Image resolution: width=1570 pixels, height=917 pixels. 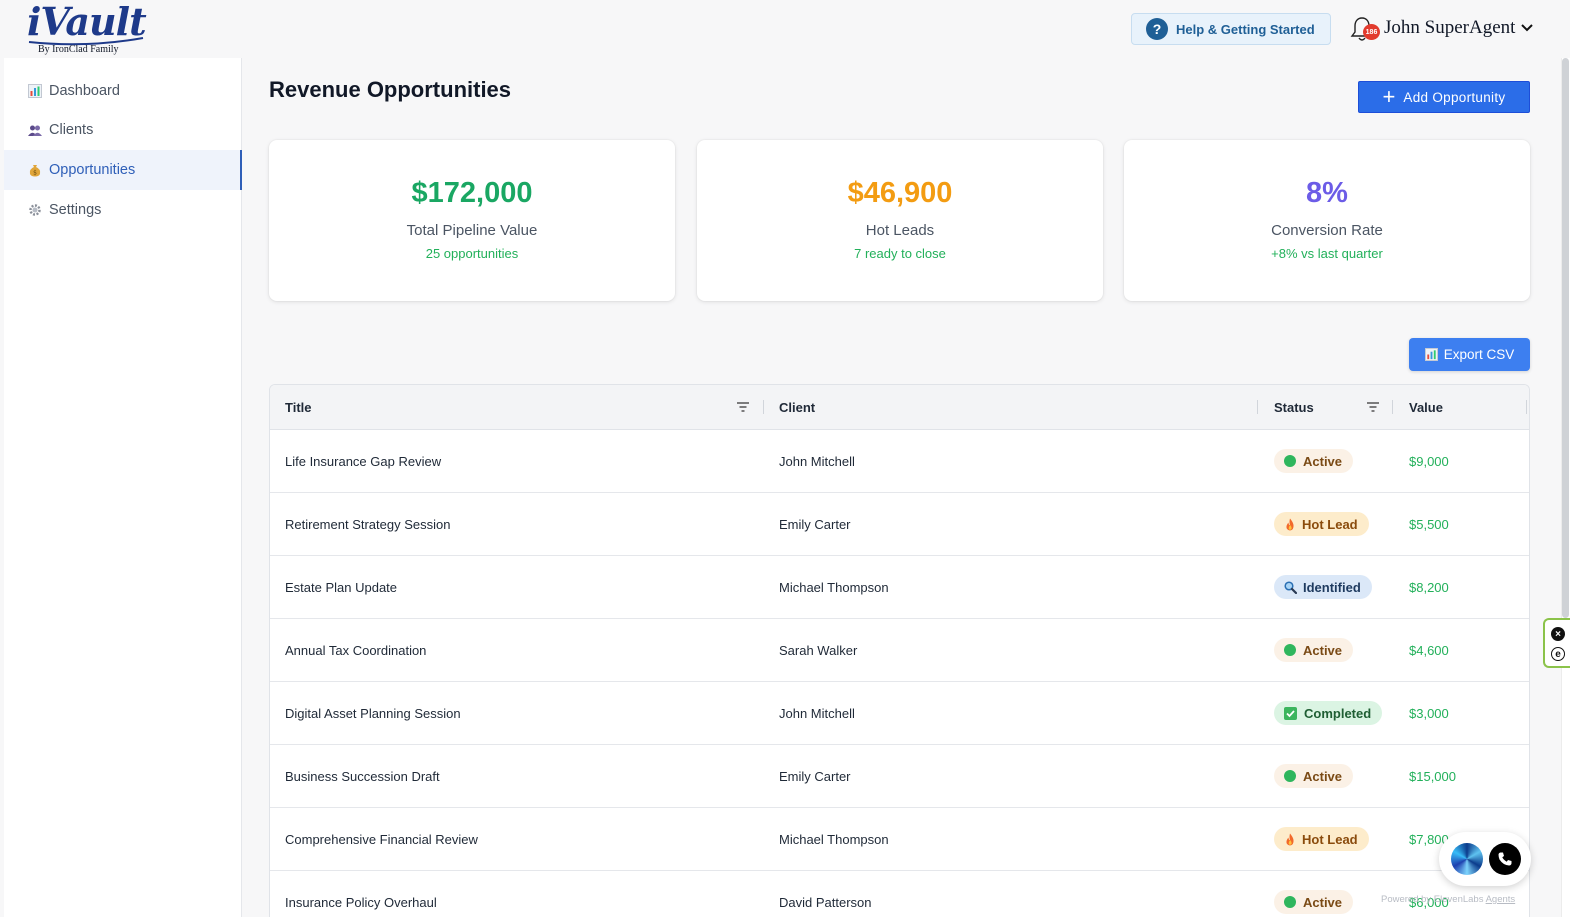 What do you see at coordinates (1444, 97) in the screenshot?
I see `add-opportunity-button: + Add Opportunity` at bounding box center [1444, 97].